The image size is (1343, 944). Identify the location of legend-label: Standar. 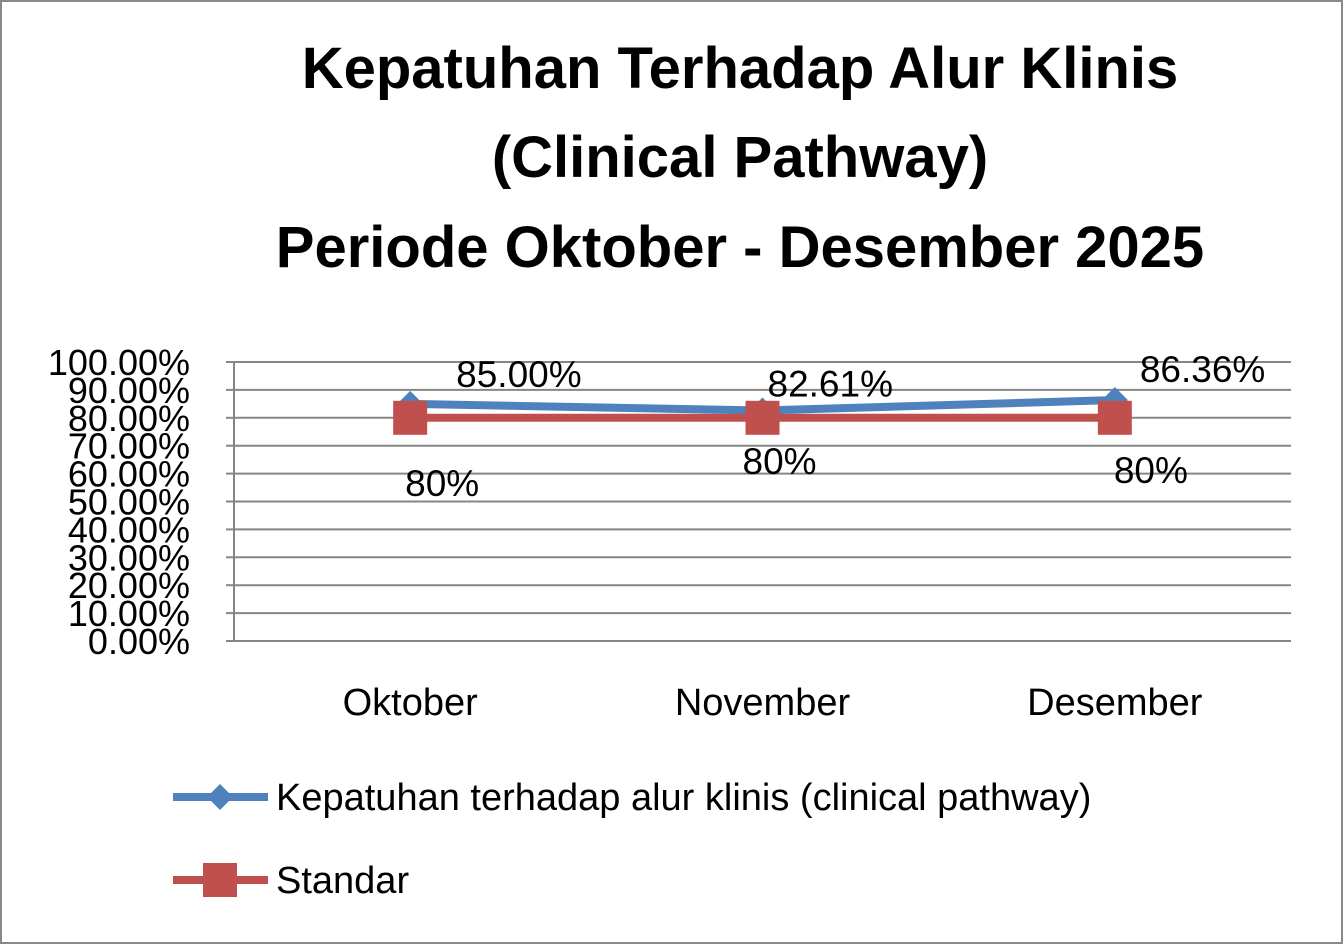
(342, 881).